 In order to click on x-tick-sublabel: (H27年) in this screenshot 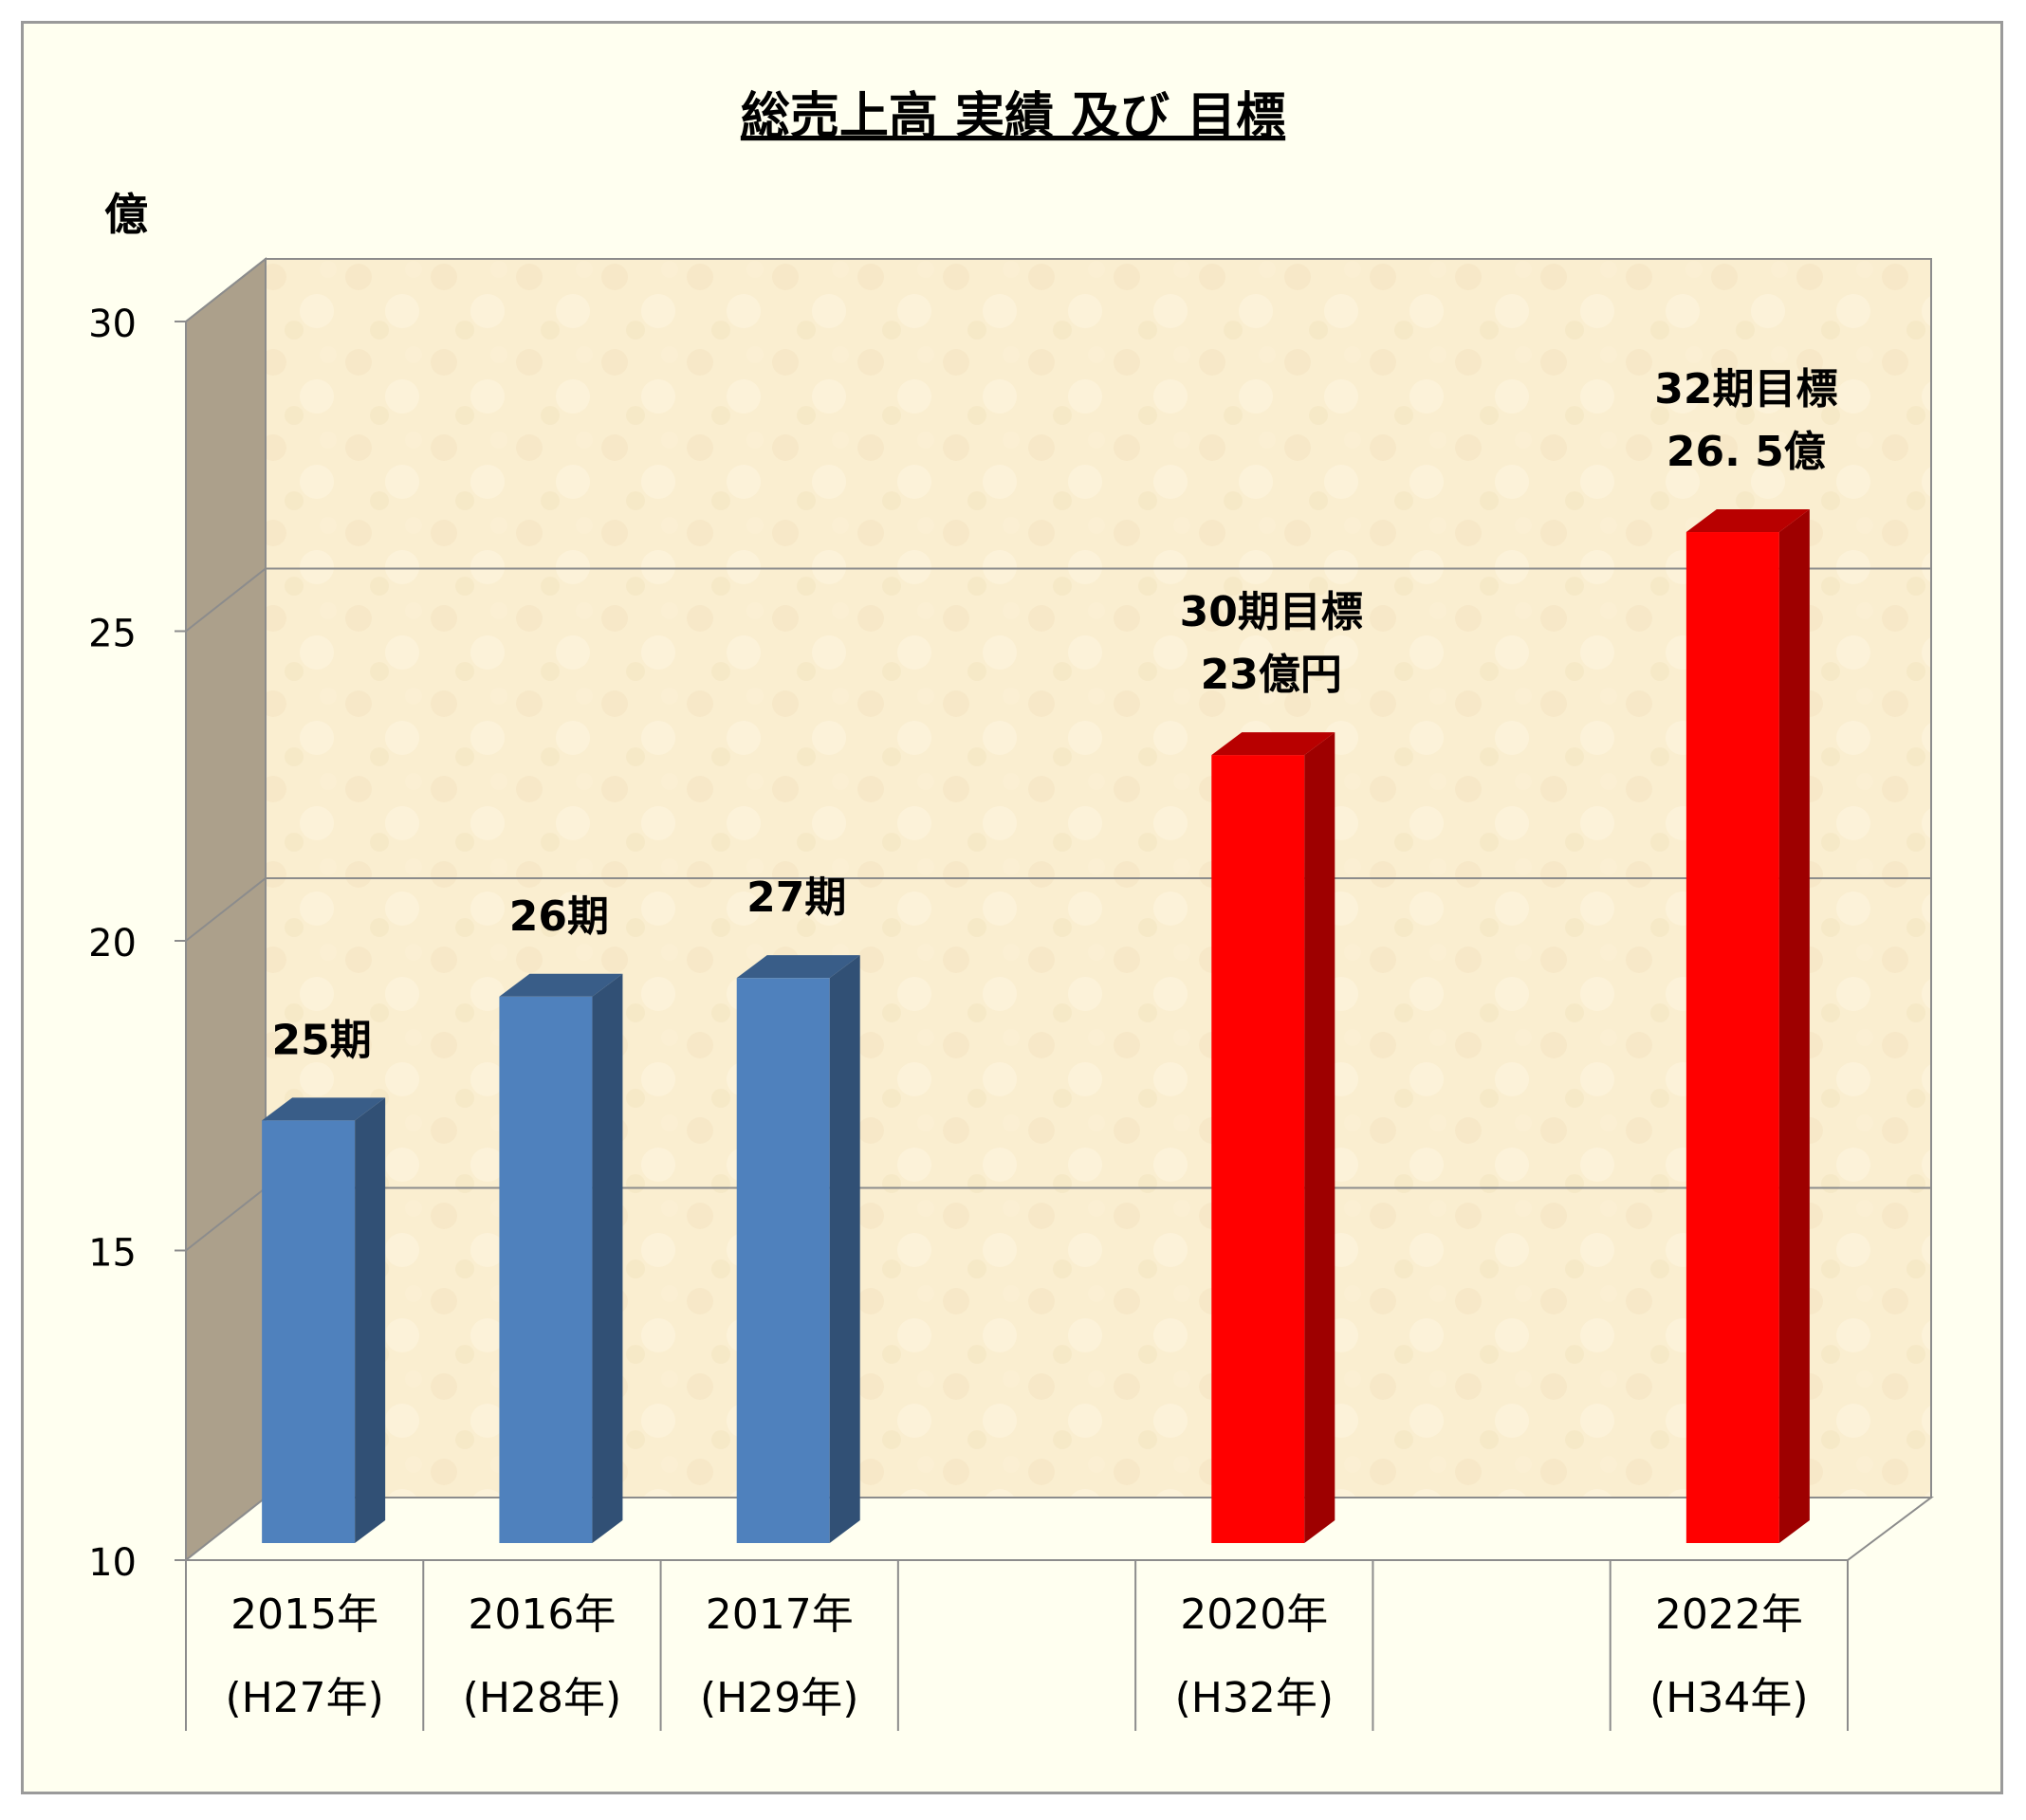, I will do `click(304, 1698)`.